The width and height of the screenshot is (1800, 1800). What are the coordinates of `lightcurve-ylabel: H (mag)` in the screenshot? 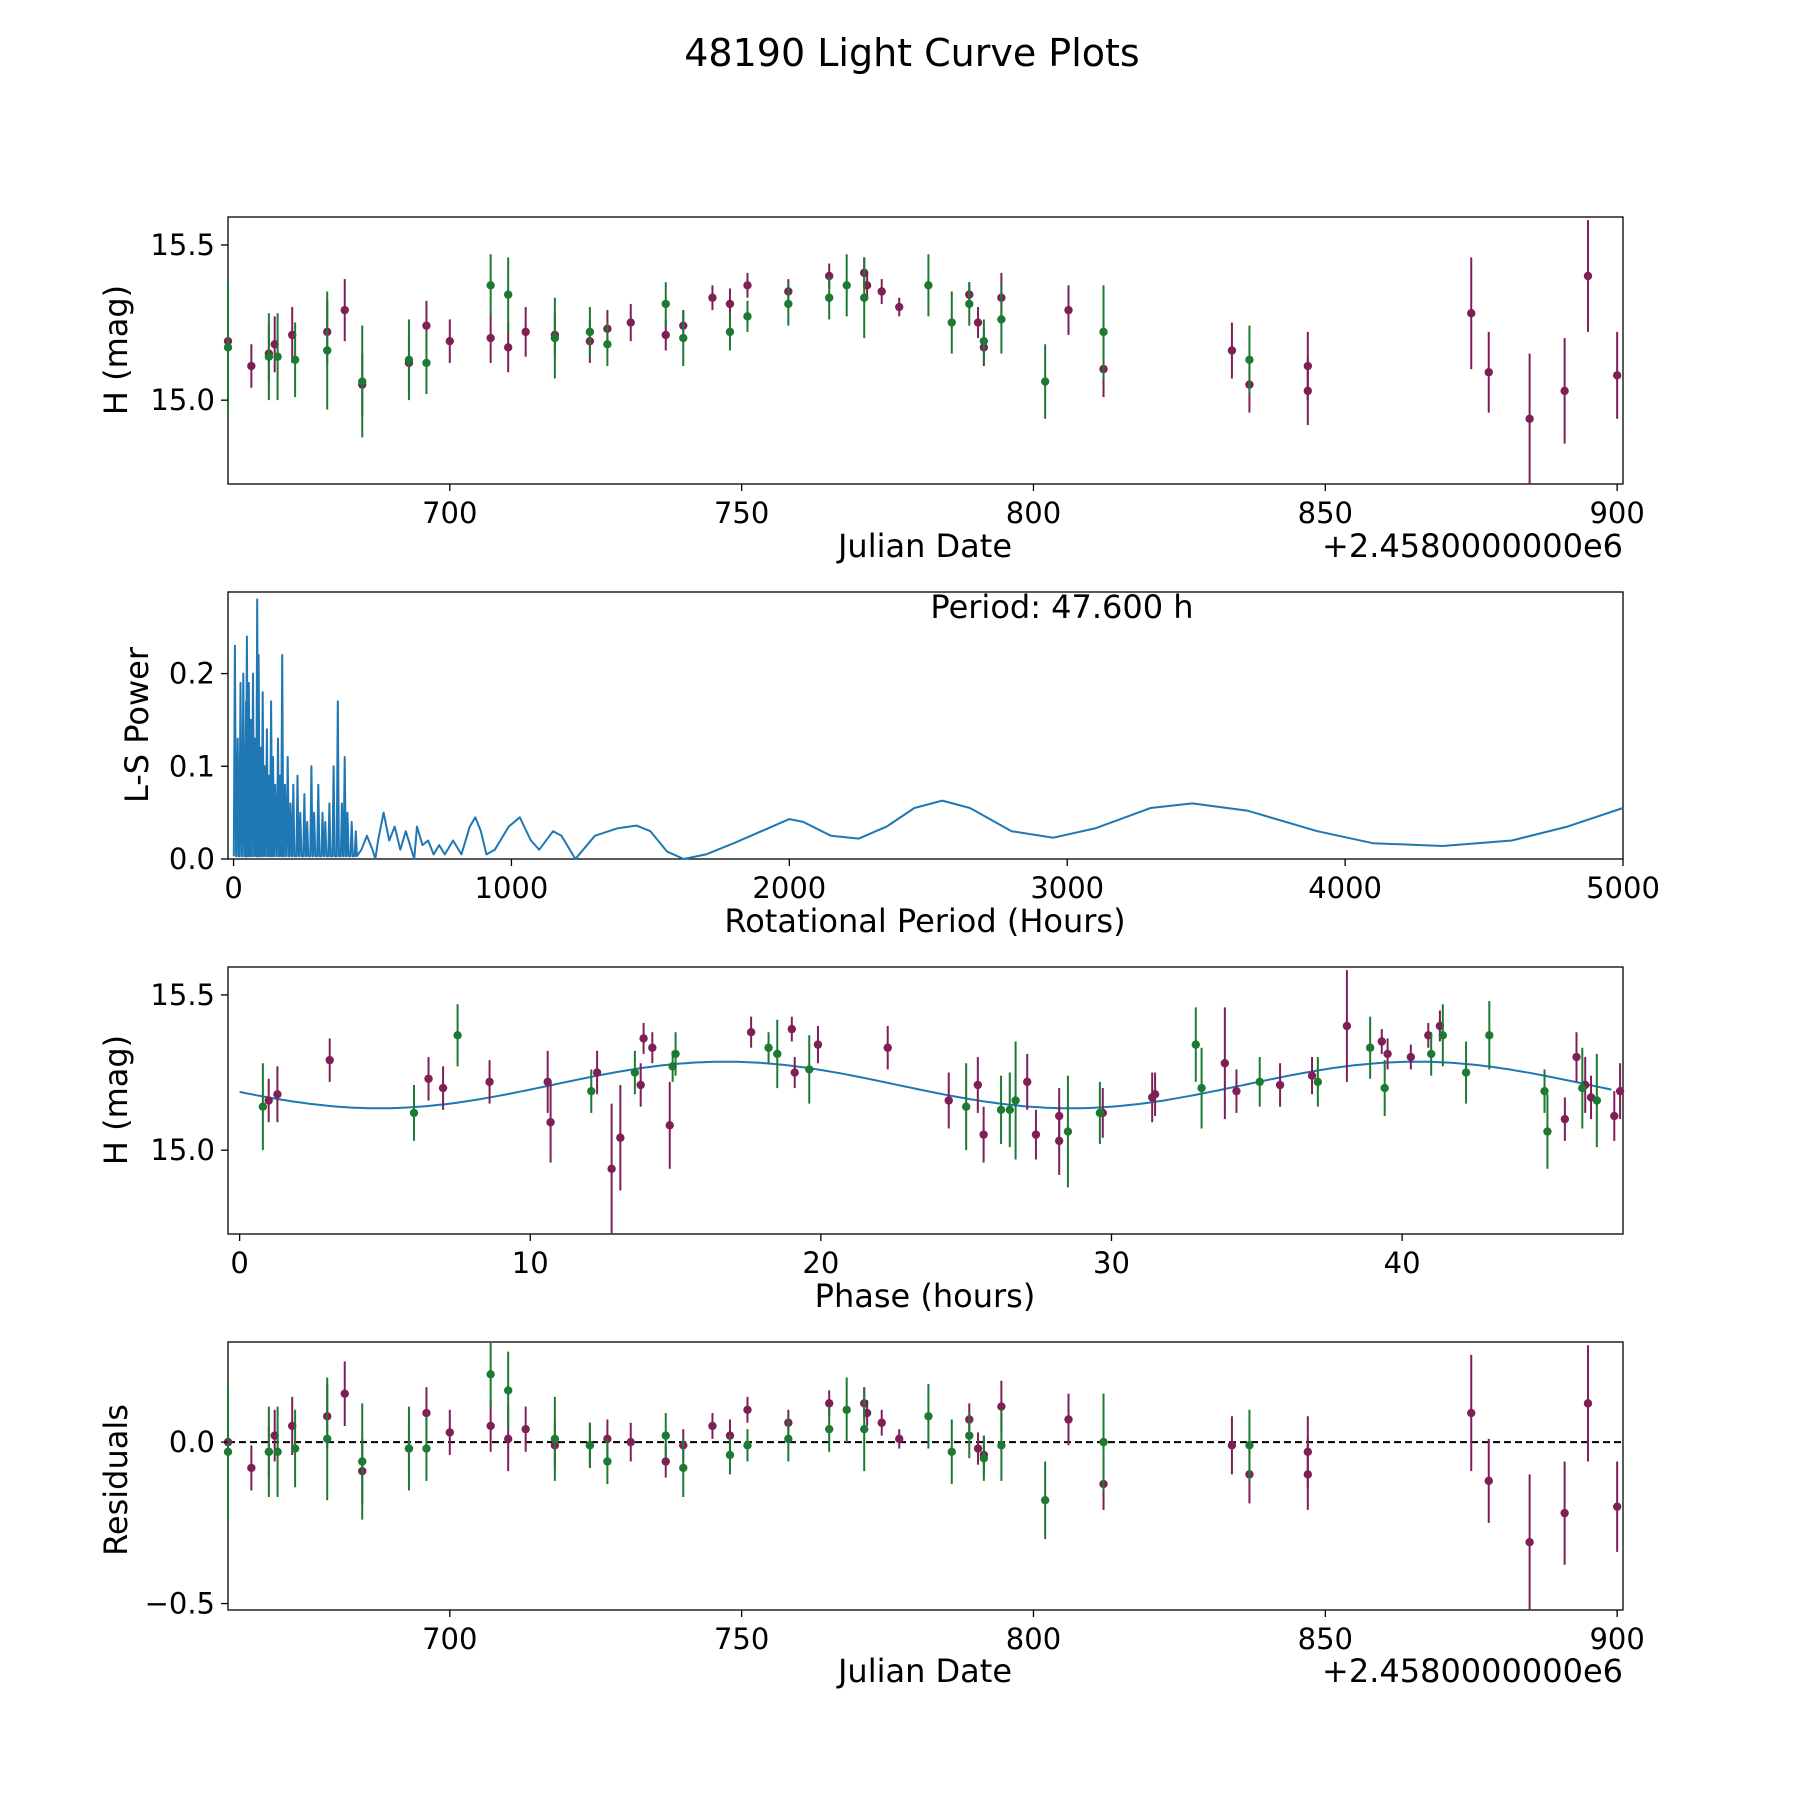 It's located at (116, 350).